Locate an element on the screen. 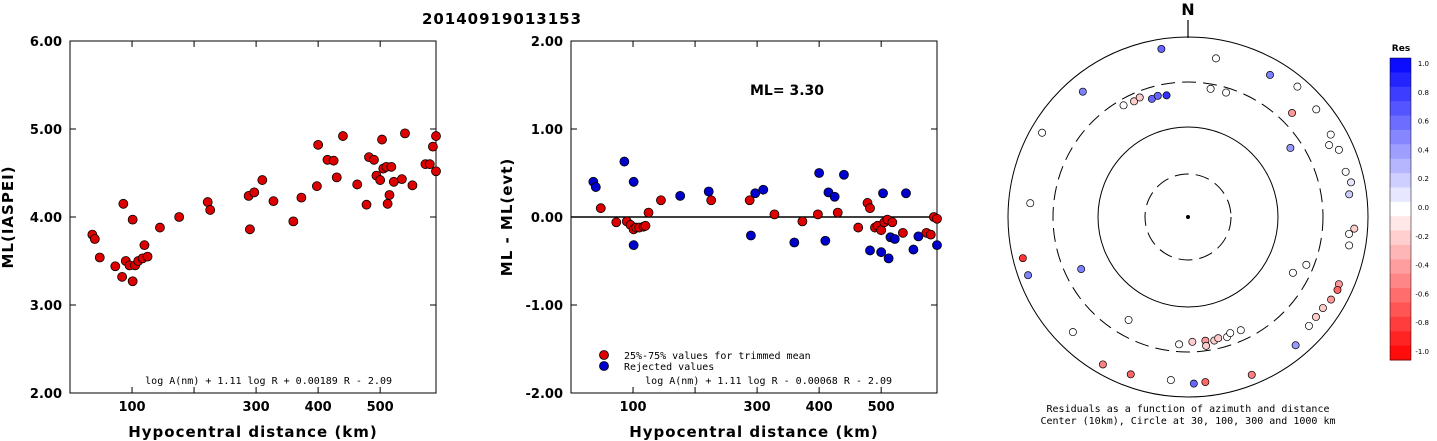 Image resolution: width=1437 pixels, height=441 pixels. x-tick-label-2: 100 is located at coordinates (632, 407).